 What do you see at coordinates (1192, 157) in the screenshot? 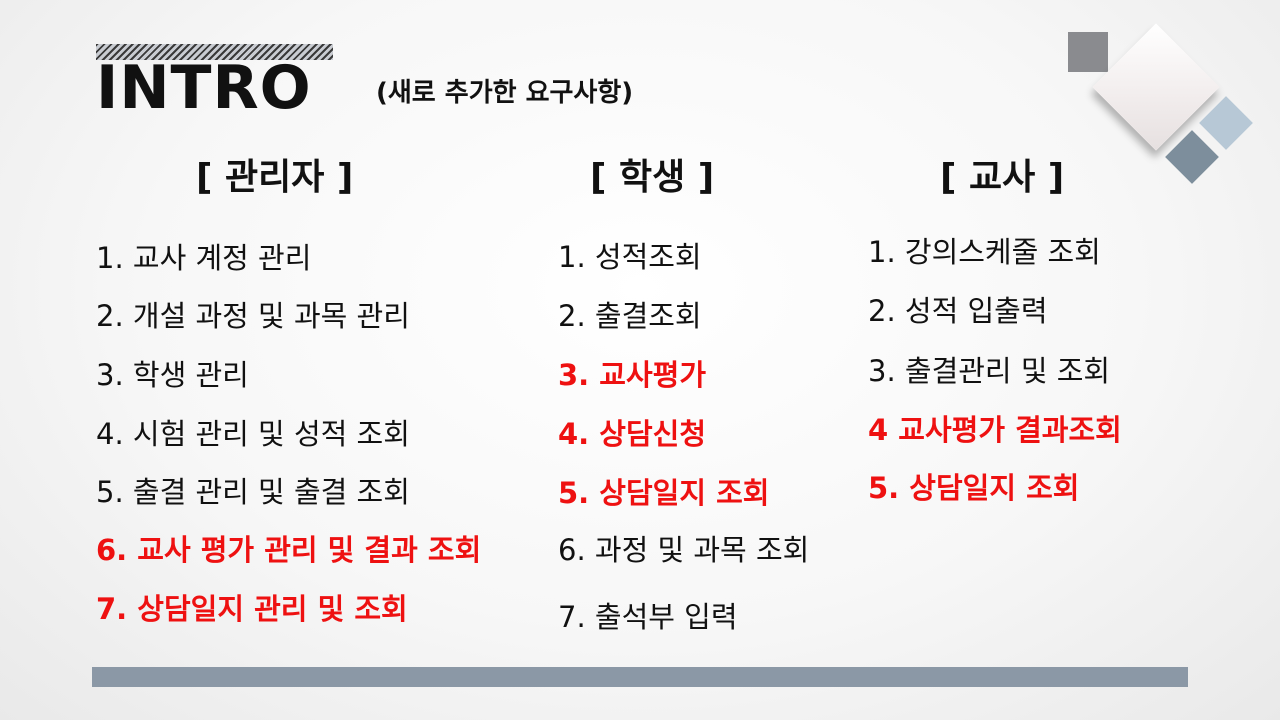
I see `decor-dark-blue-diamond` at bounding box center [1192, 157].